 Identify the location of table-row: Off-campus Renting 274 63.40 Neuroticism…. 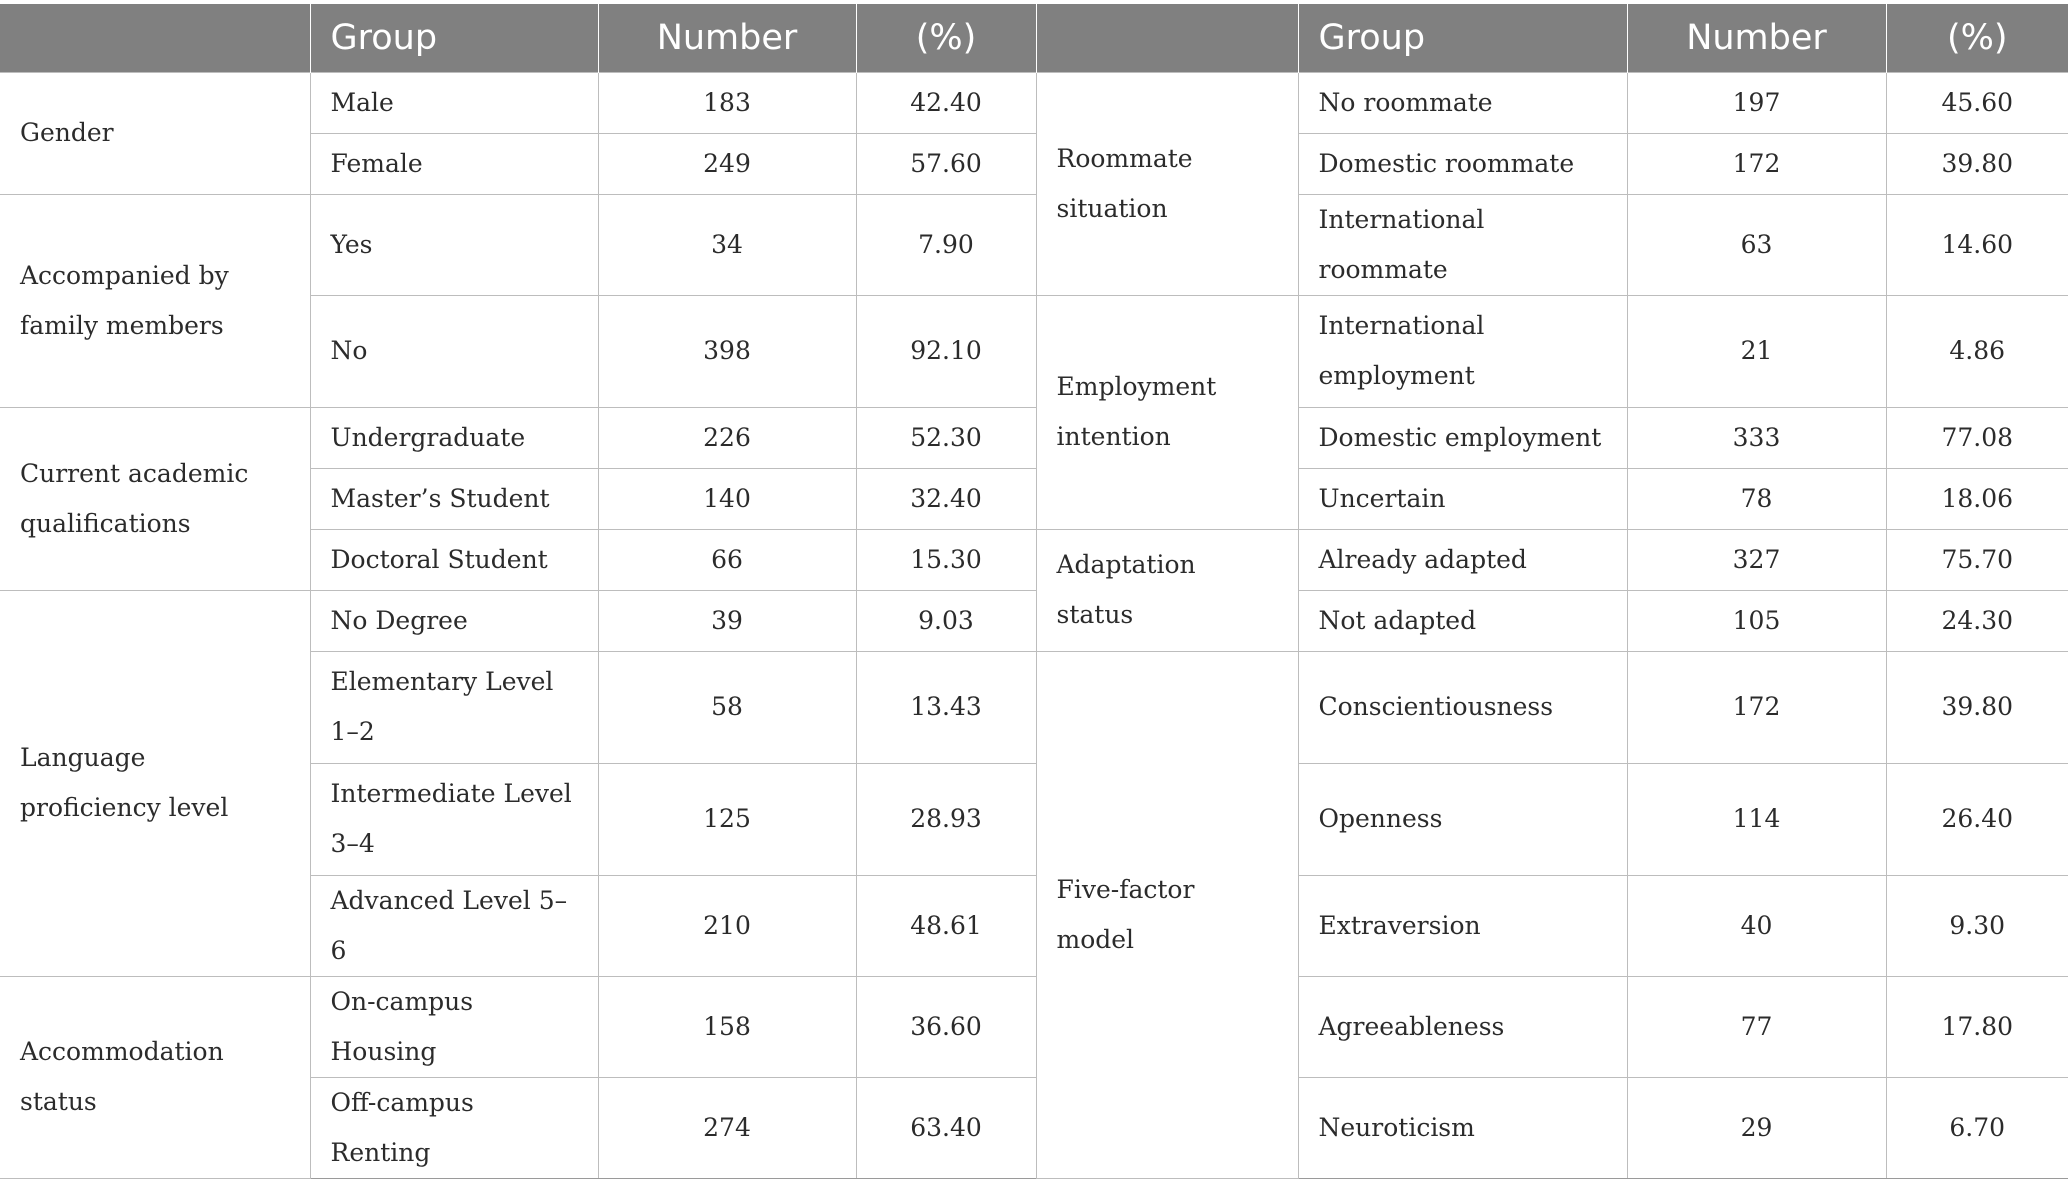
(1034, 1127).